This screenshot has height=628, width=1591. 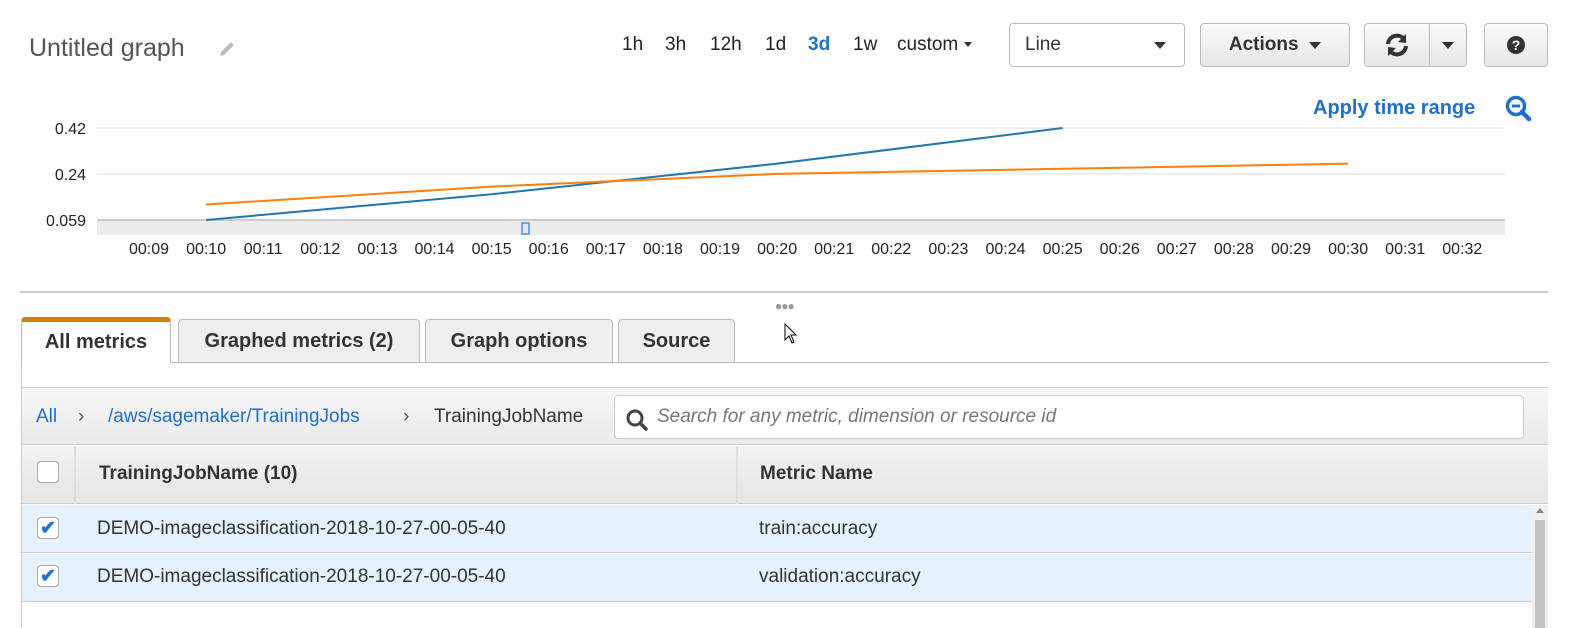 I want to click on range-custom: custom, so click(x=934, y=45).